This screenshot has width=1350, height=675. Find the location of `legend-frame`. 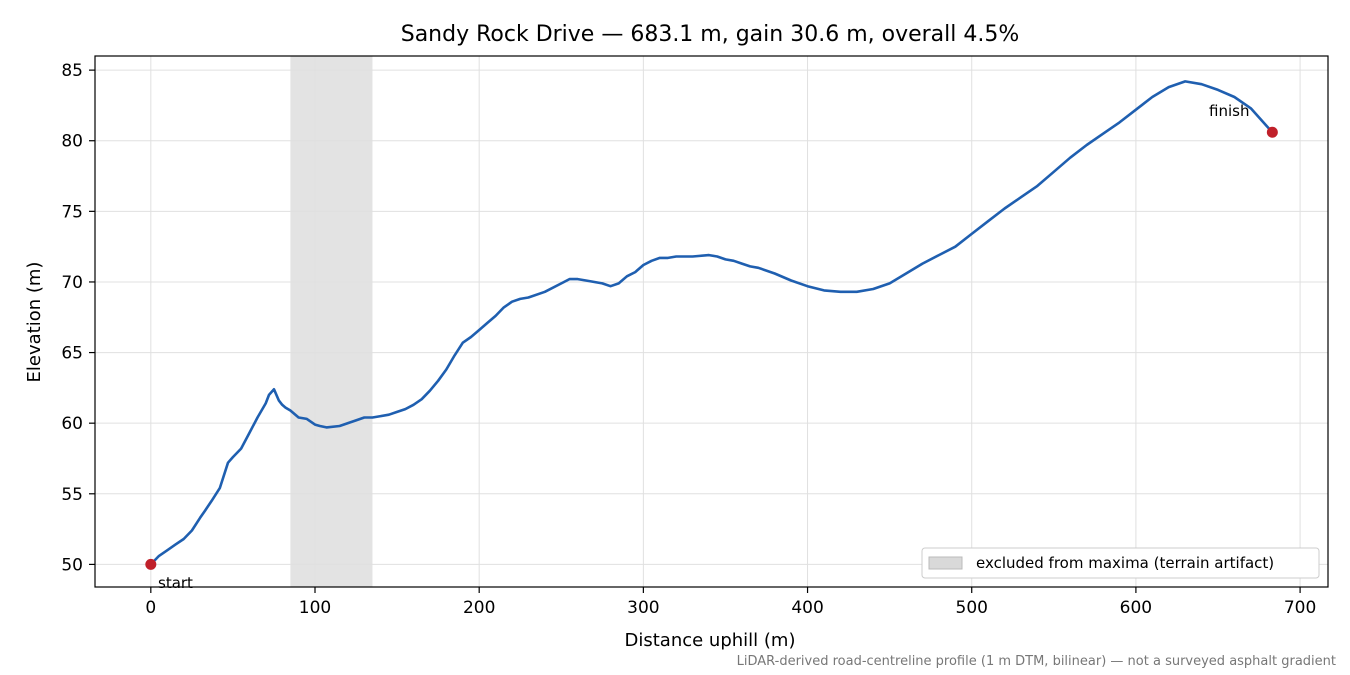

legend-frame is located at coordinates (1120, 563).